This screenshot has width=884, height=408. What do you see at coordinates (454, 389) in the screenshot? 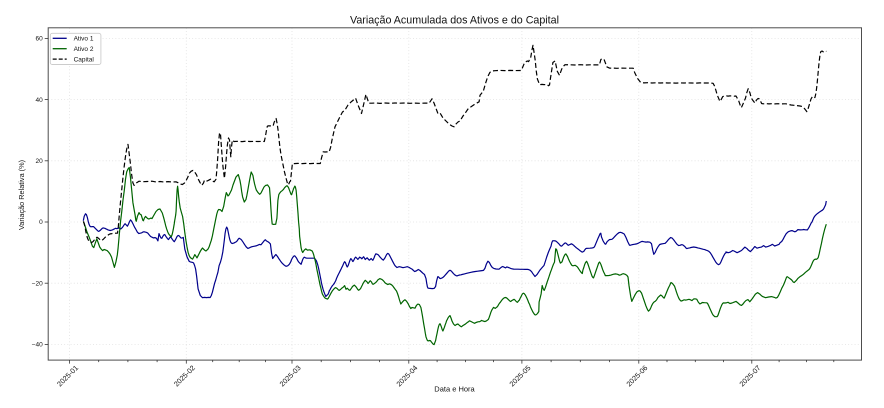
I see `svg-text: Data e Hora` at bounding box center [454, 389].